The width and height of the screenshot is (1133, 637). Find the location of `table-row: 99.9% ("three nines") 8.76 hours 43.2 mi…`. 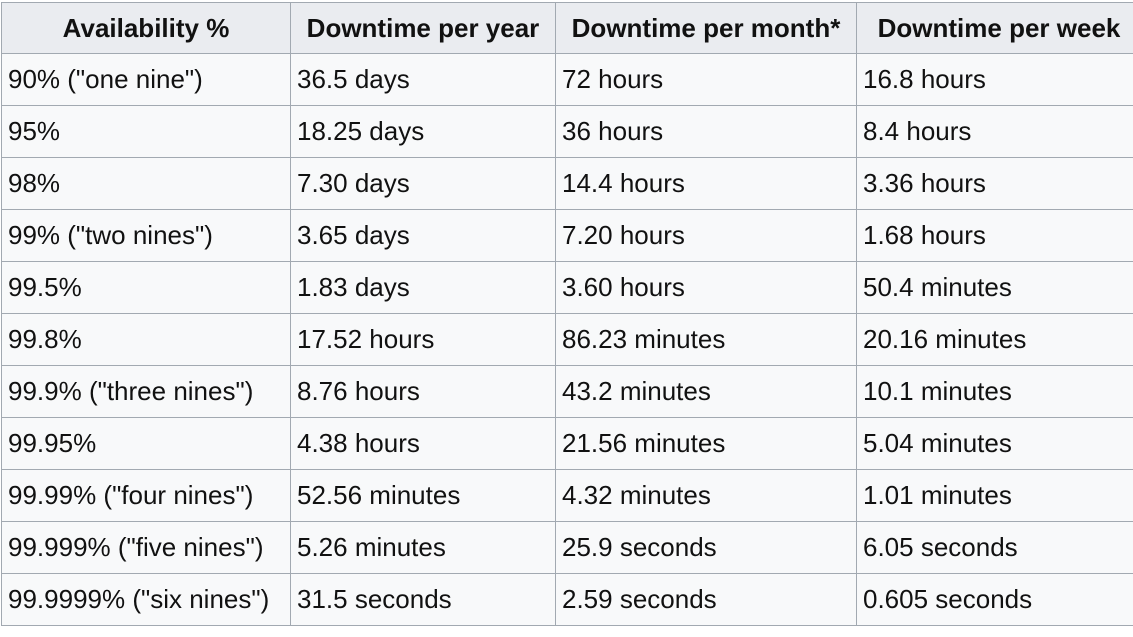

table-row: 99.9% ("three nines") 8.76 hours 43.2 mi… is located at coordinates (567, 392).